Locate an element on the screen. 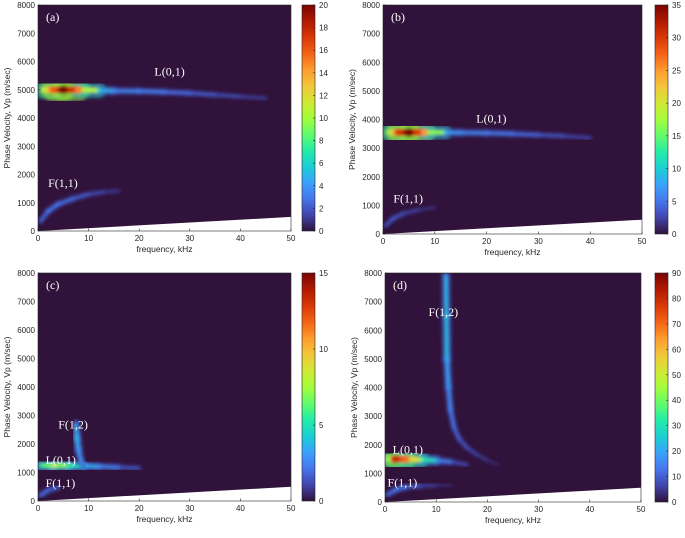 The width and height of the screenshot is (685, 538). mode-label: F(1,2) is located at coordinates (73, 424).